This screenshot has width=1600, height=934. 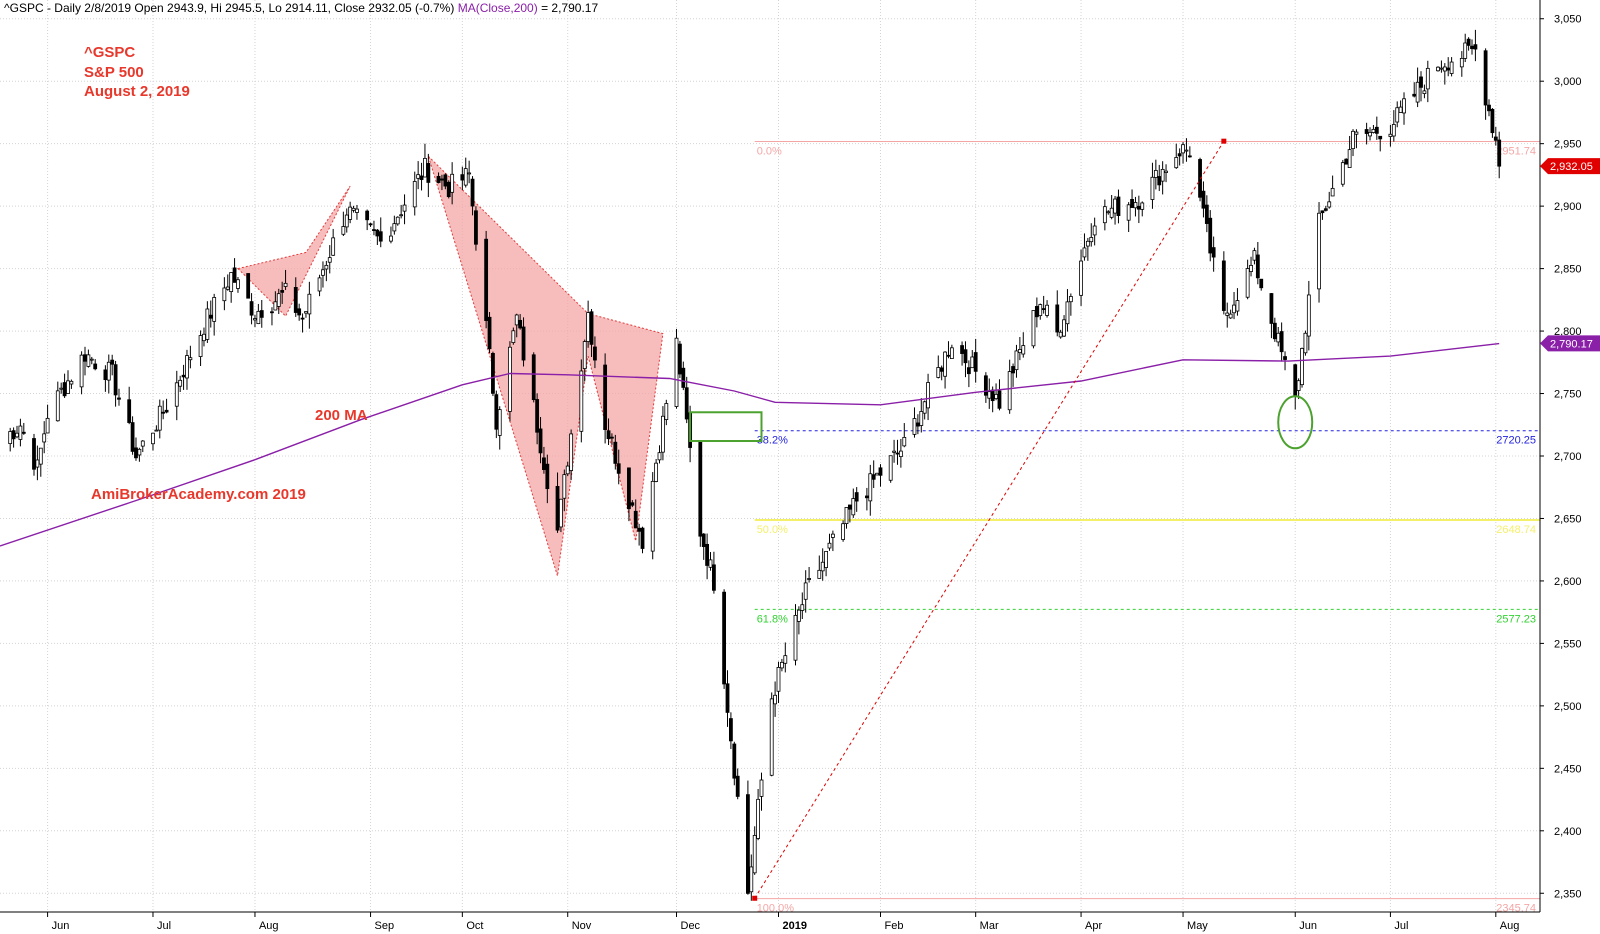 I want to click on x-tick-label: Feb, so click(x=893, y=926).